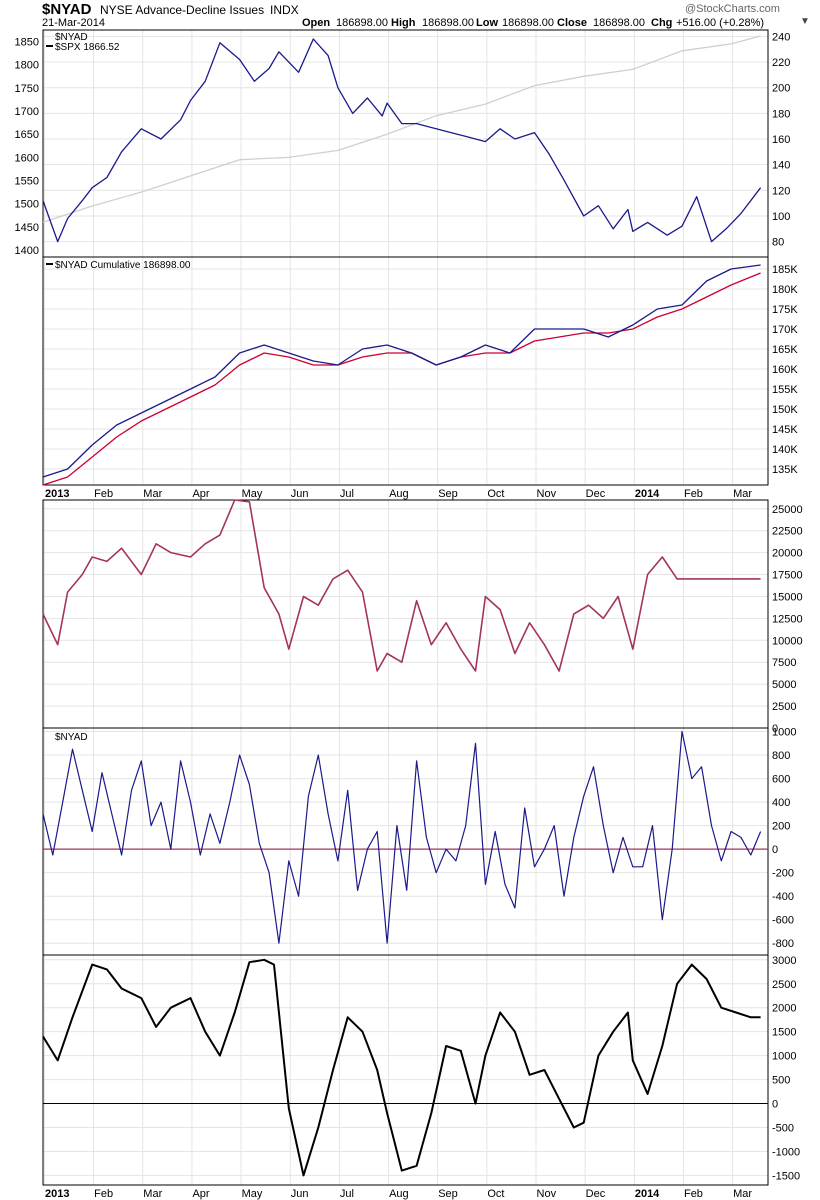 The image size is (820, 1200). What do you see at coordinates (27, 158) in the screenshot?
I see `y-tick-label-left: 1600` at bounding box center [27, 158].